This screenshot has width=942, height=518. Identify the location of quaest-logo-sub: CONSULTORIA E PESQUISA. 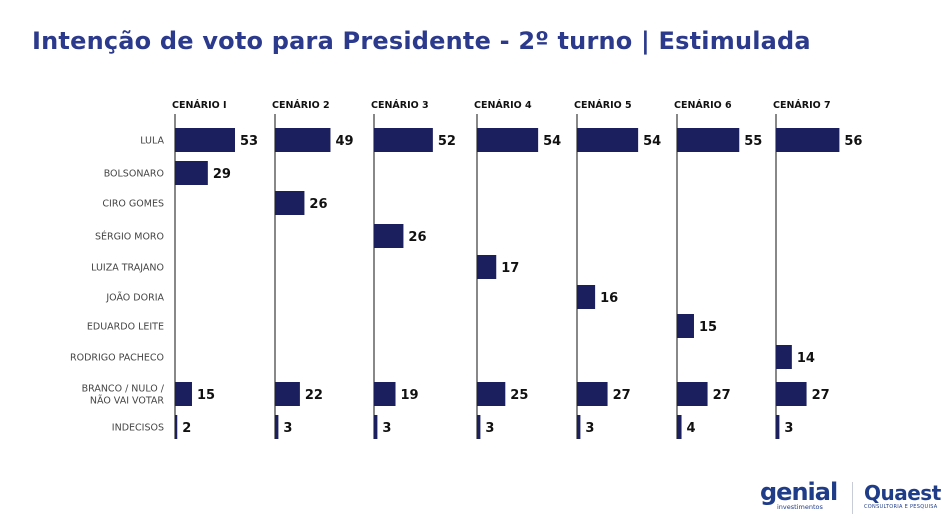
(901, 507).